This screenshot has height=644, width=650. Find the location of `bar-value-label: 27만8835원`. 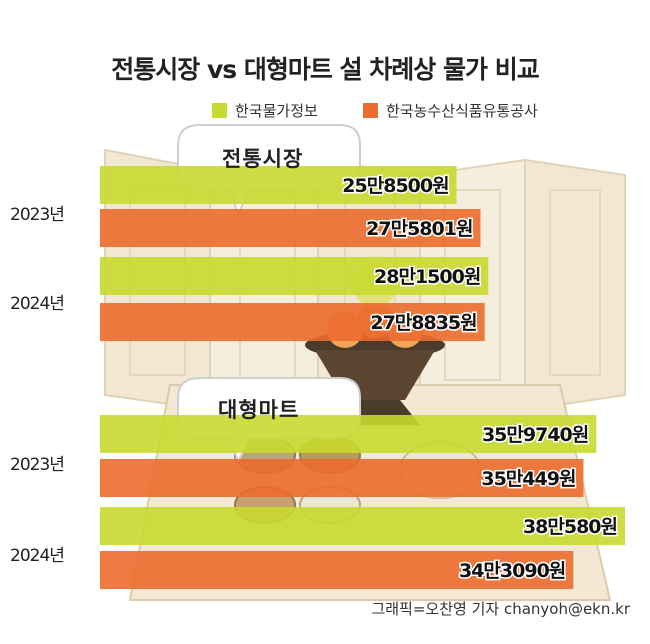

bar-value-label: 27만8835원 is located at coordinates (423, 323).